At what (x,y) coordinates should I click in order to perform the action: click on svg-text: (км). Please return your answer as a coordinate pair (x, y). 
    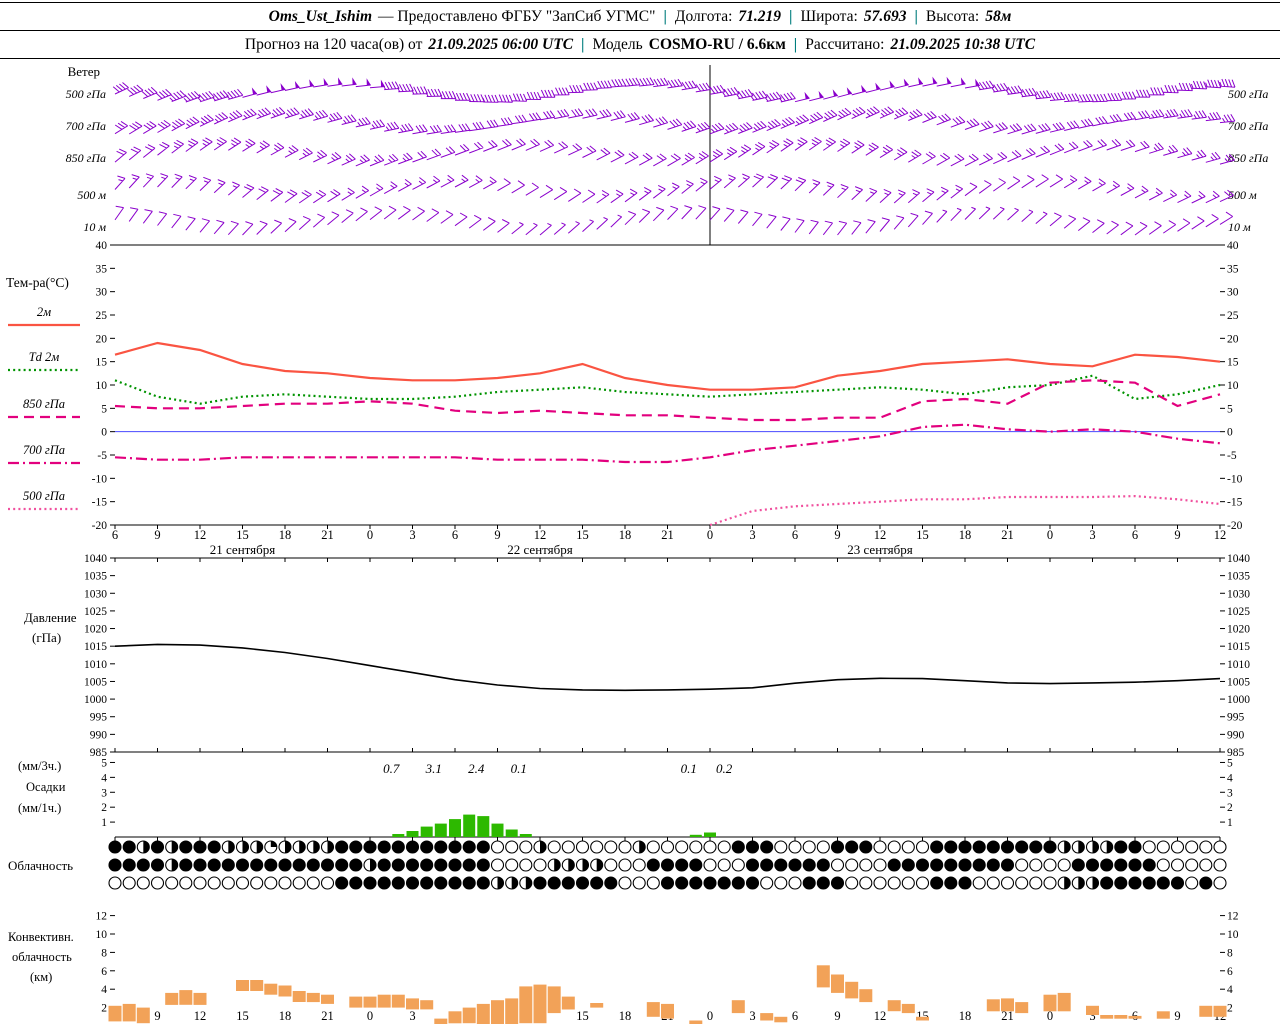
    Looking at the image, I should click on (41, 977).